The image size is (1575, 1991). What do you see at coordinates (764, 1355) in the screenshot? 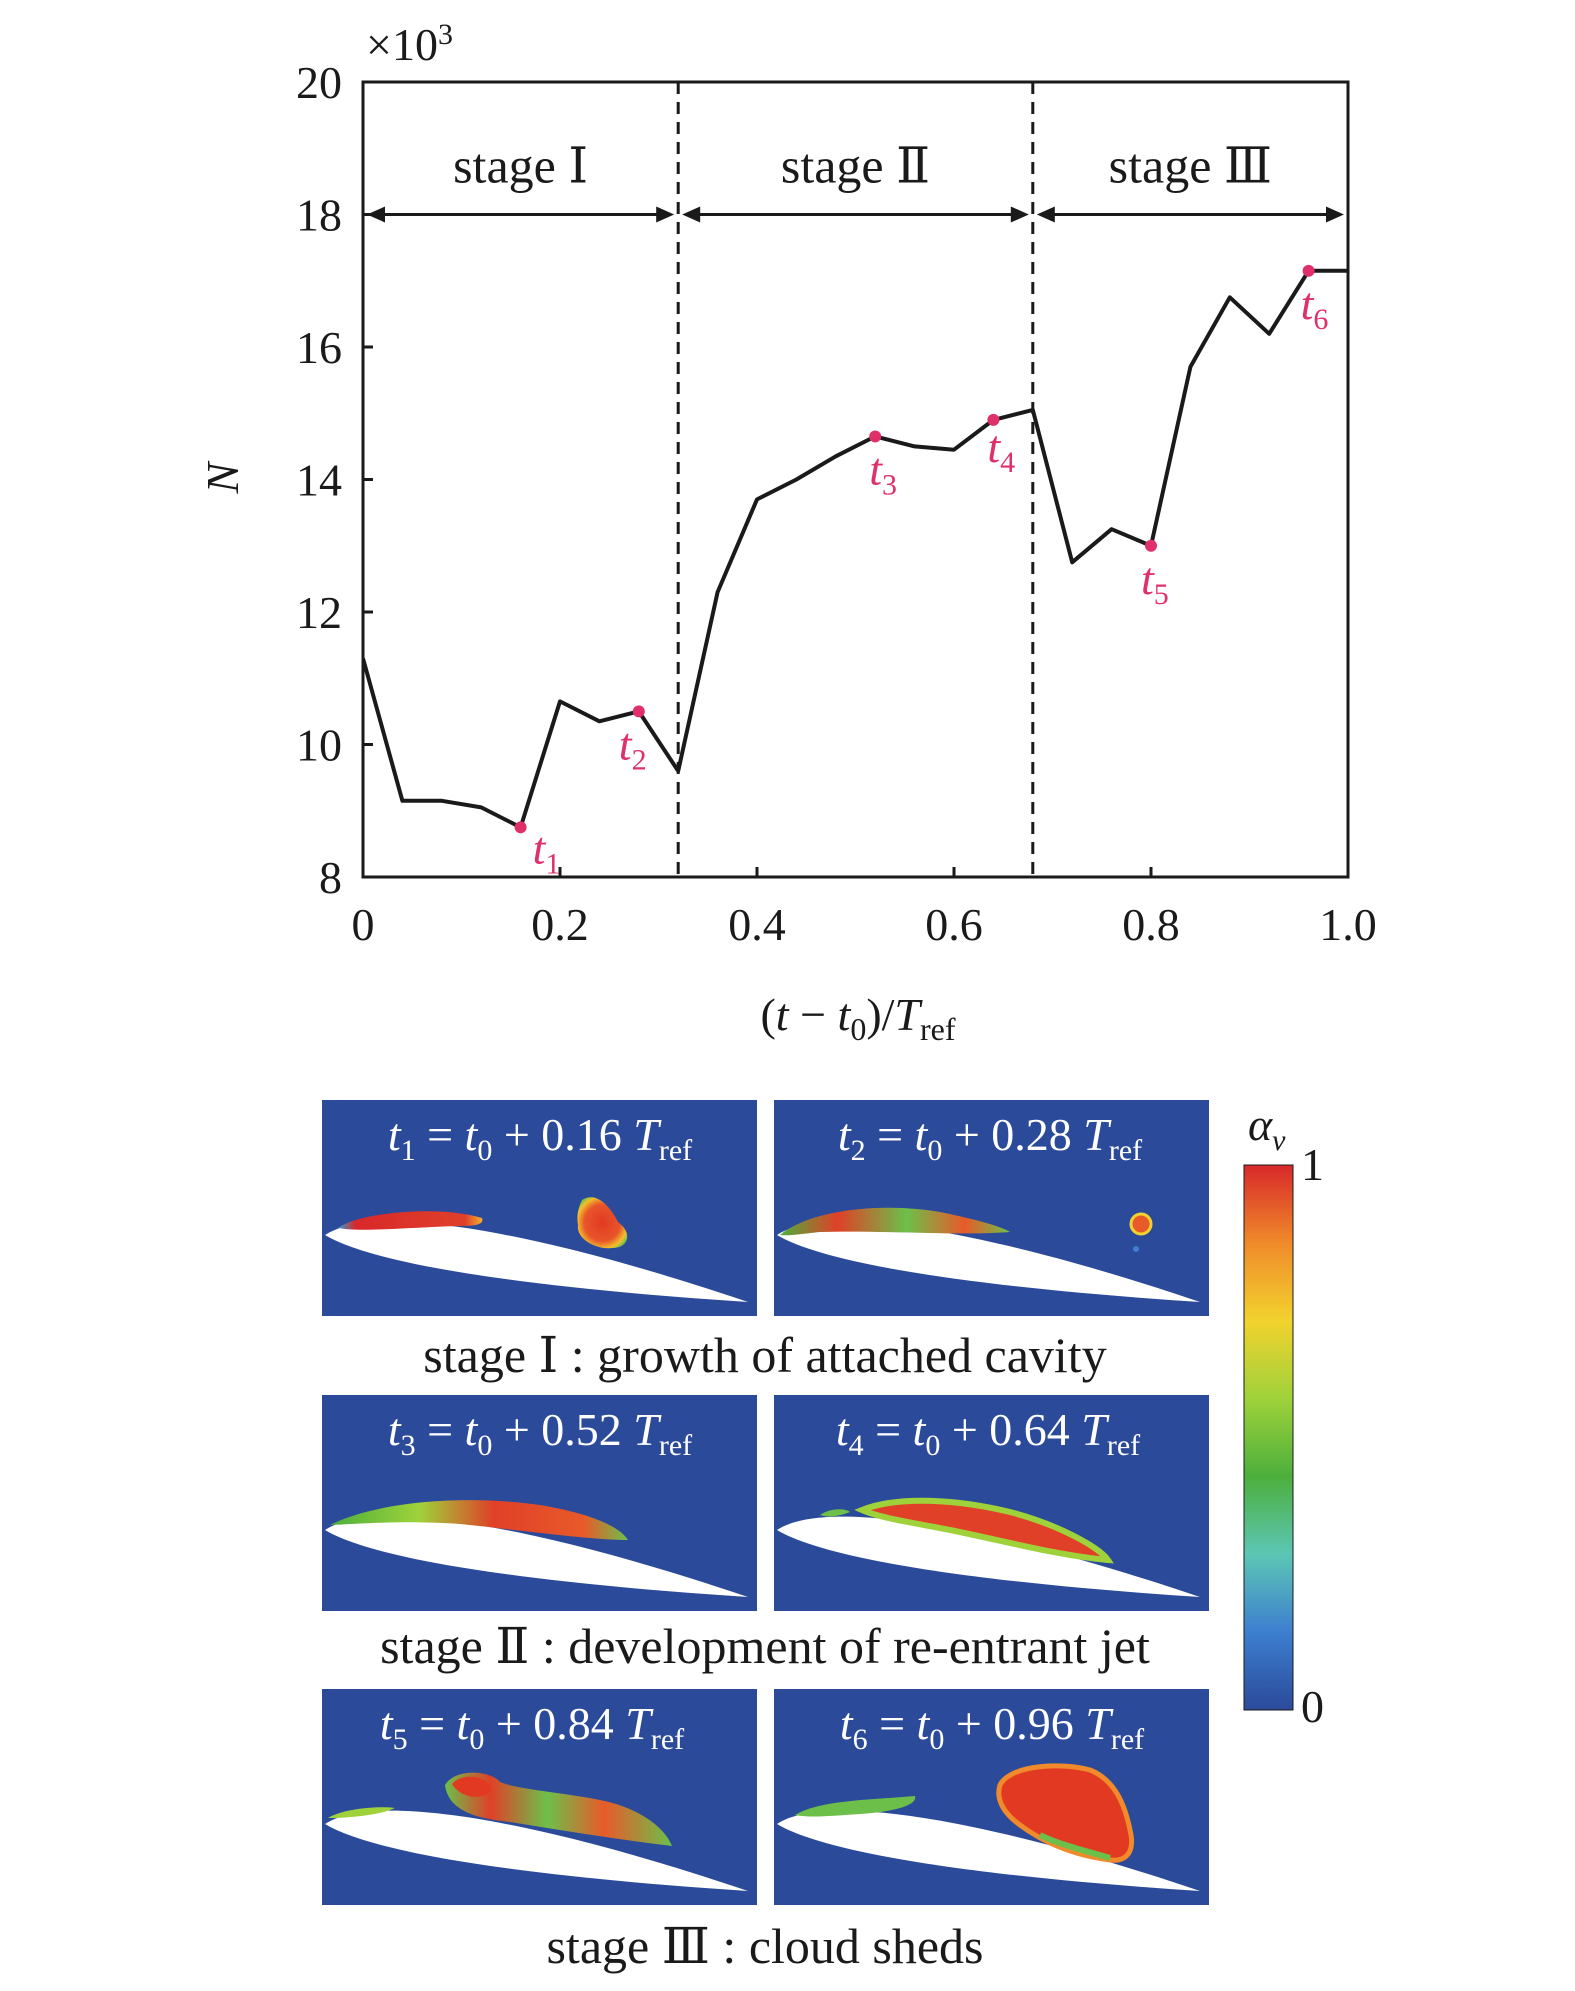
I see `caption-stage-1: stage Ⅰ : growth of attached cavity` at bounding box center [764, 1355].